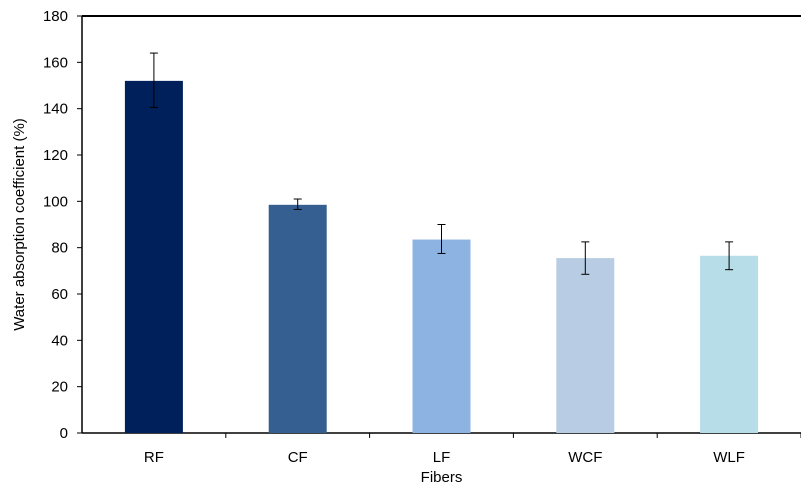  Describe the element at coordinates (729, 256) in the screenshot. I see `error-bar-wlf` at that location.